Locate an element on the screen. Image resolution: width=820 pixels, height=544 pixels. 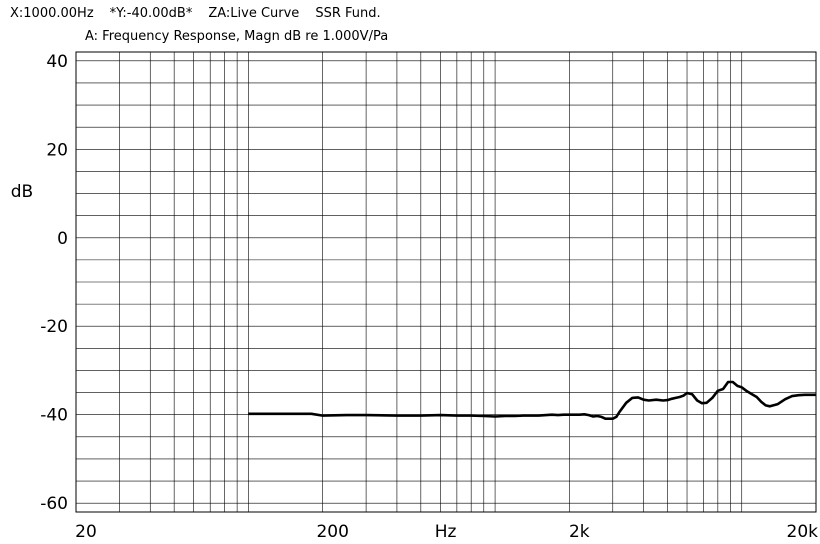
y-tick-label: 20 is located at coordinates (57, 150).